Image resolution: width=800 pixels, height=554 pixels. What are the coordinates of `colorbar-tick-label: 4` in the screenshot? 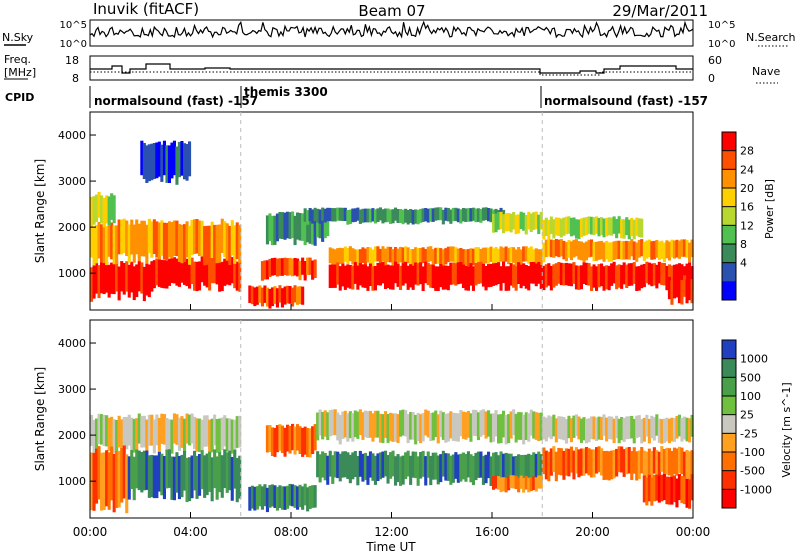 It's located at (743, 263).